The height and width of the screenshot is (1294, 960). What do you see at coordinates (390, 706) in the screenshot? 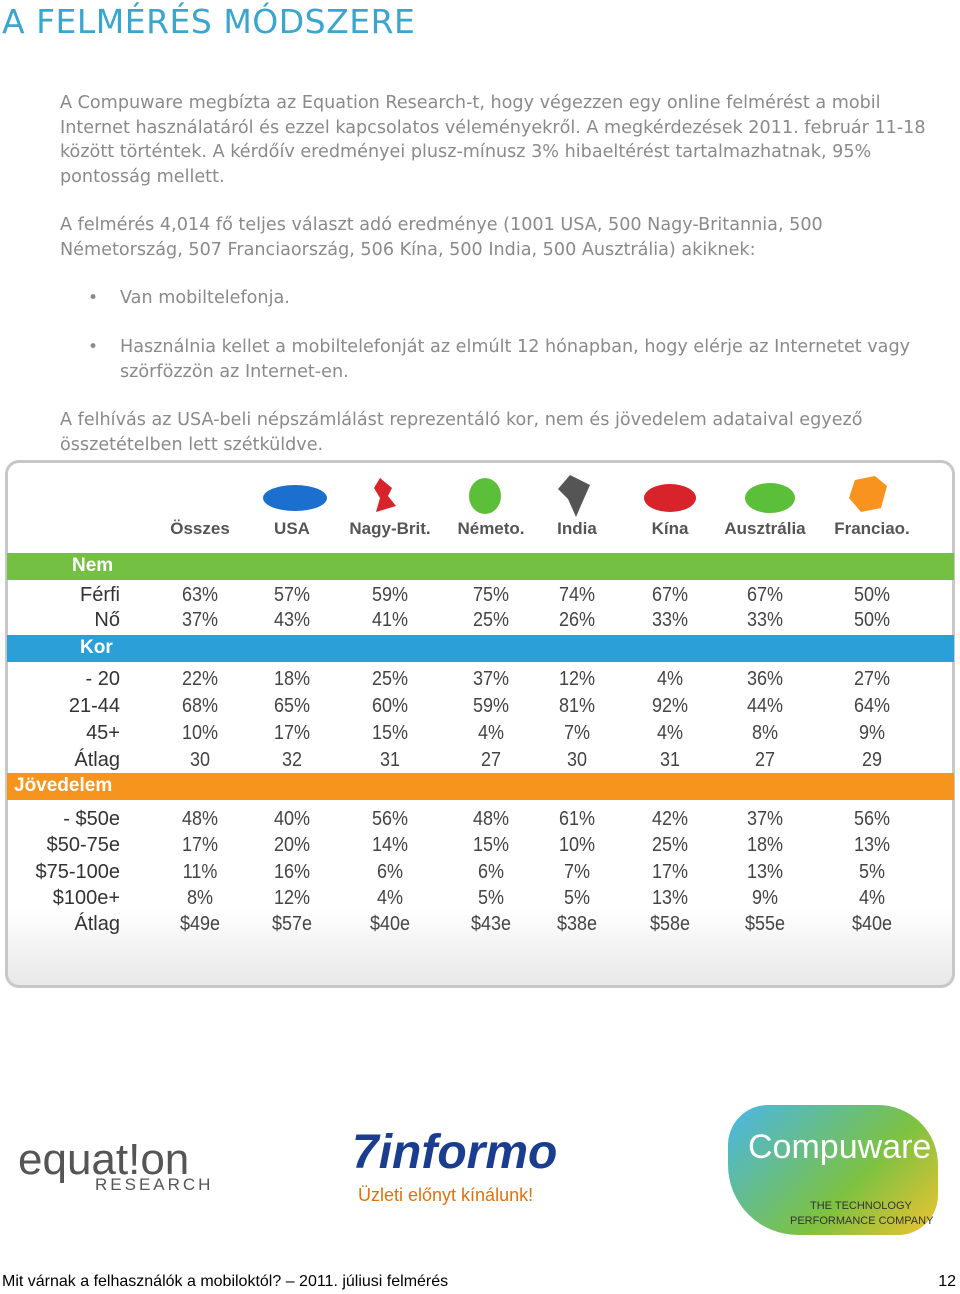
I see `cell: 60%` at bounding box center [390, 706].